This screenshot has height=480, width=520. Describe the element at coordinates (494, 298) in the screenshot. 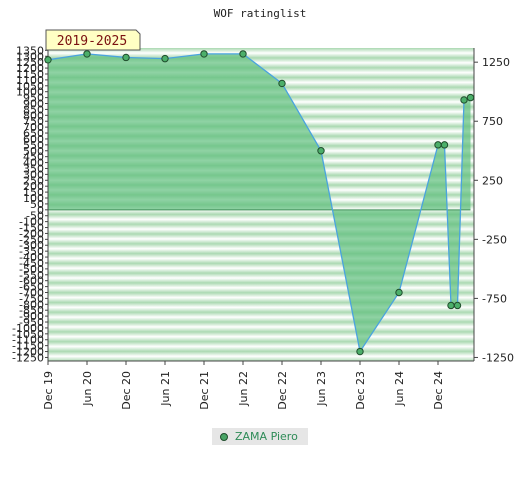

I see `right-tick-label: -750` at that location.